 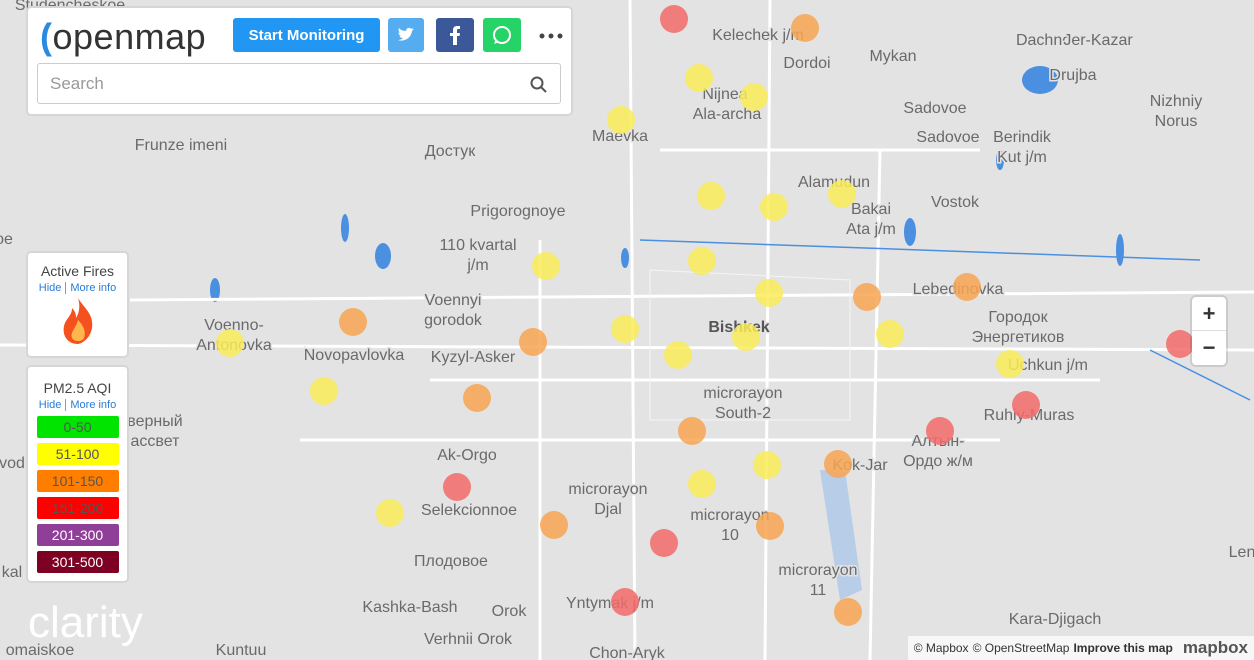 What do you see at coordinates (6, 239) in the screenshot?
I see `place-label: oe` at bounding box center [6, 239].